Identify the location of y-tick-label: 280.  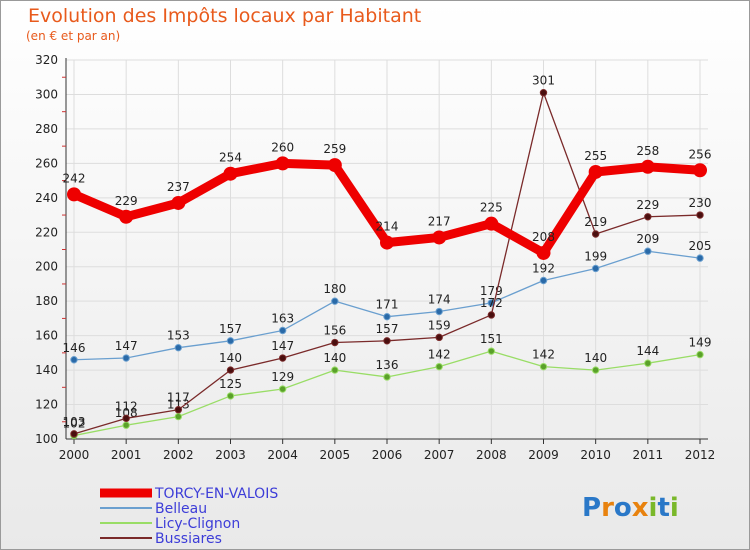
(46, 129).